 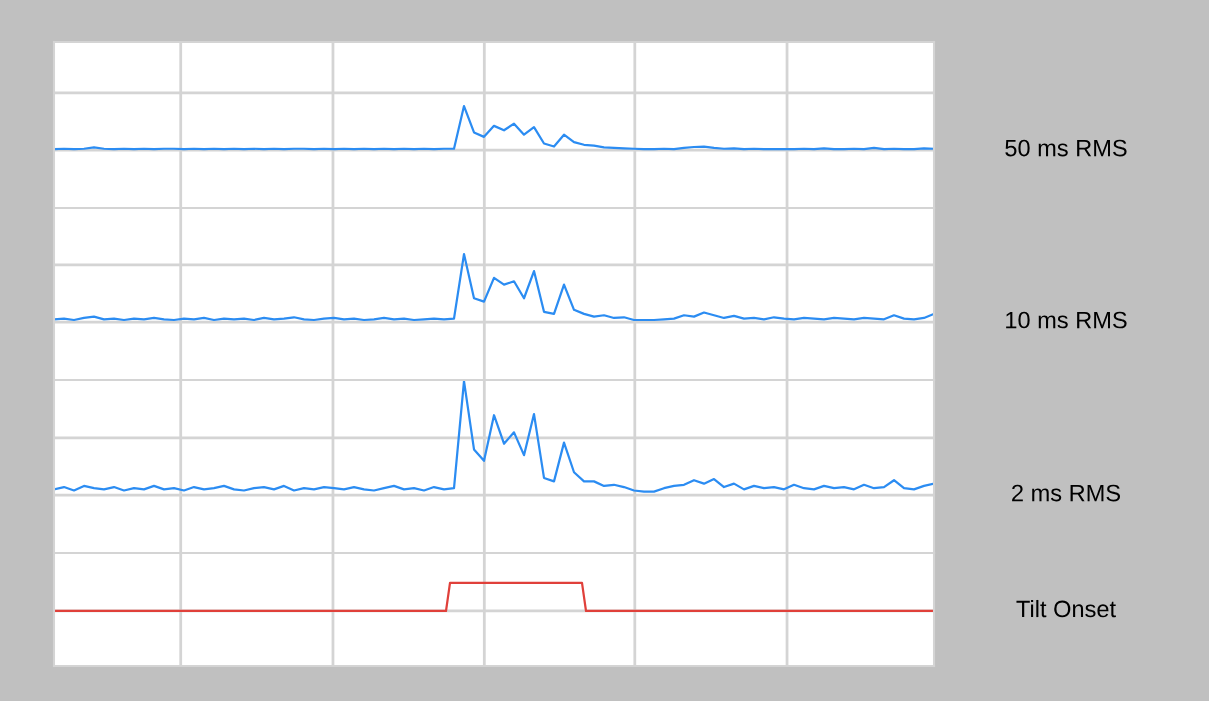 I want to click on text: 2 ms RMS, so click(x=1066, y=493).